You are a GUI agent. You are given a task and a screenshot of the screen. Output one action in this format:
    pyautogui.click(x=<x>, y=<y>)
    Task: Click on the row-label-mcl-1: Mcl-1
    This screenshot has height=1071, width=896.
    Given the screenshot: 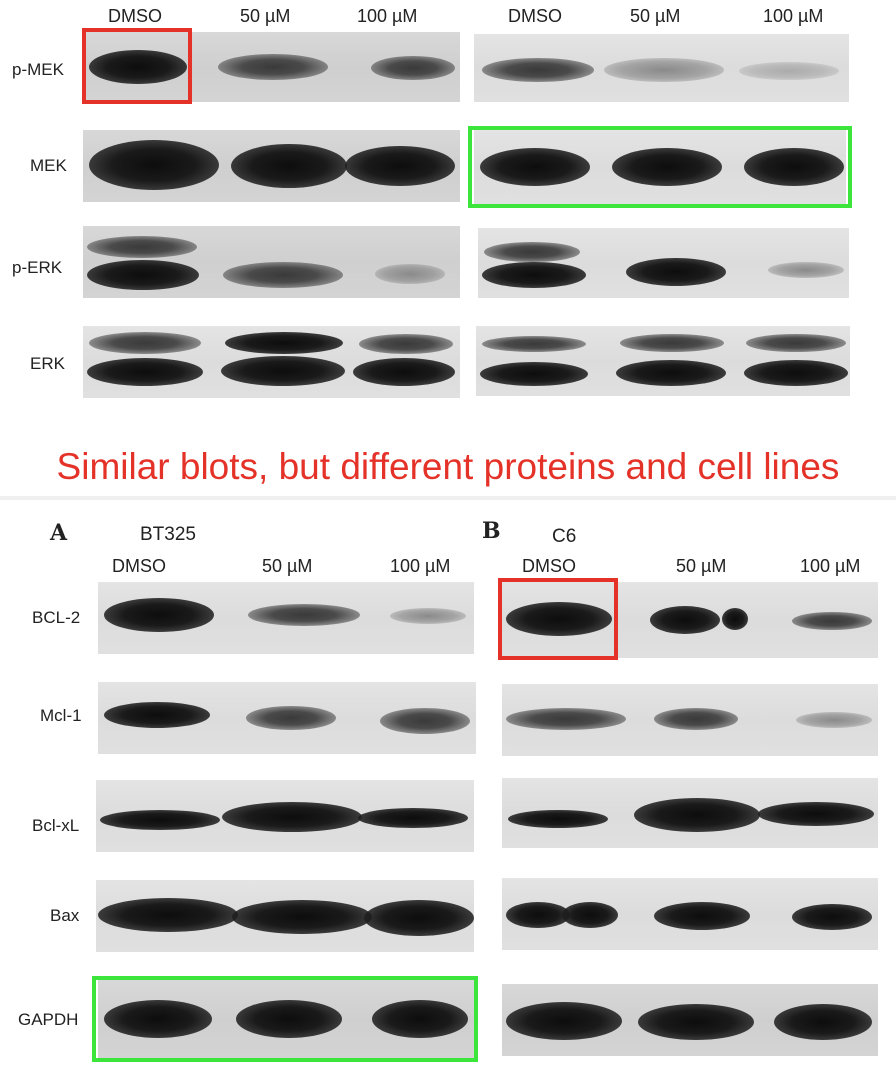 What is the action you would take?
    pyautogui.click(x=61, y=715)
    